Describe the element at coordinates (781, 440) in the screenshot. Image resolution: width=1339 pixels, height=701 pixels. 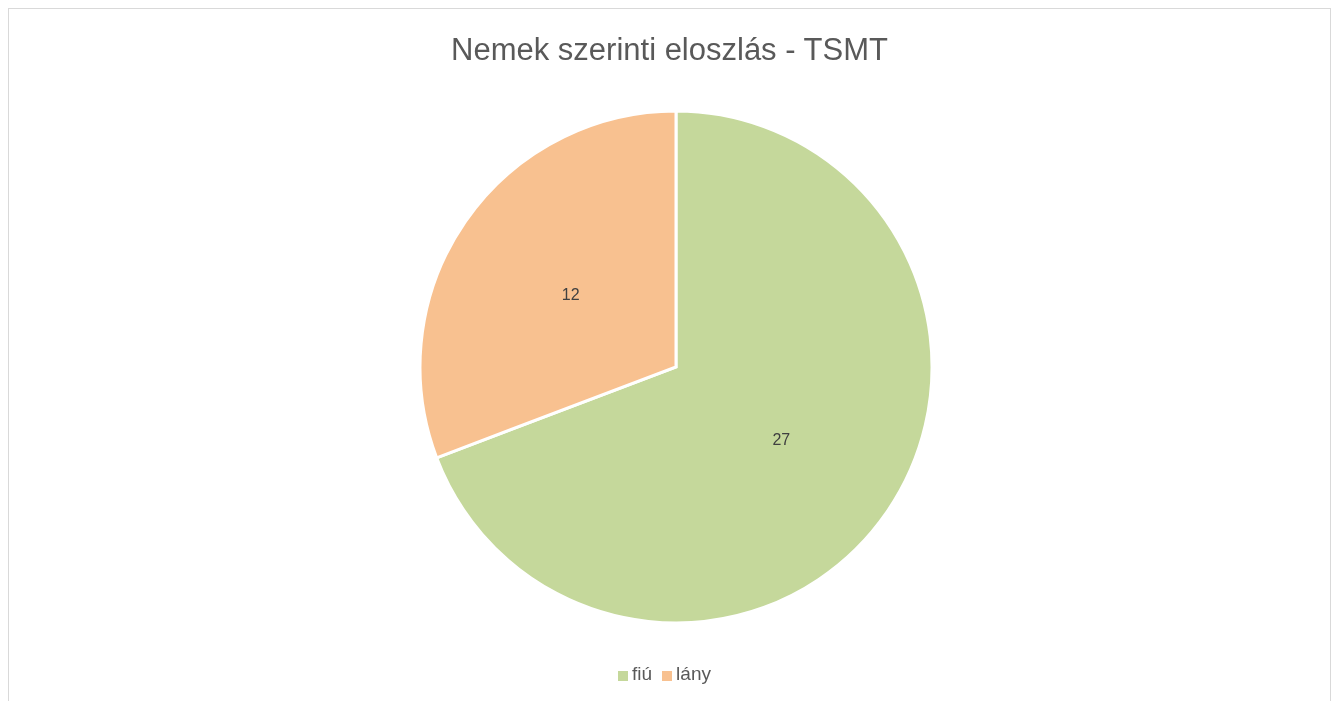
I see `data-label: 27` at that location.